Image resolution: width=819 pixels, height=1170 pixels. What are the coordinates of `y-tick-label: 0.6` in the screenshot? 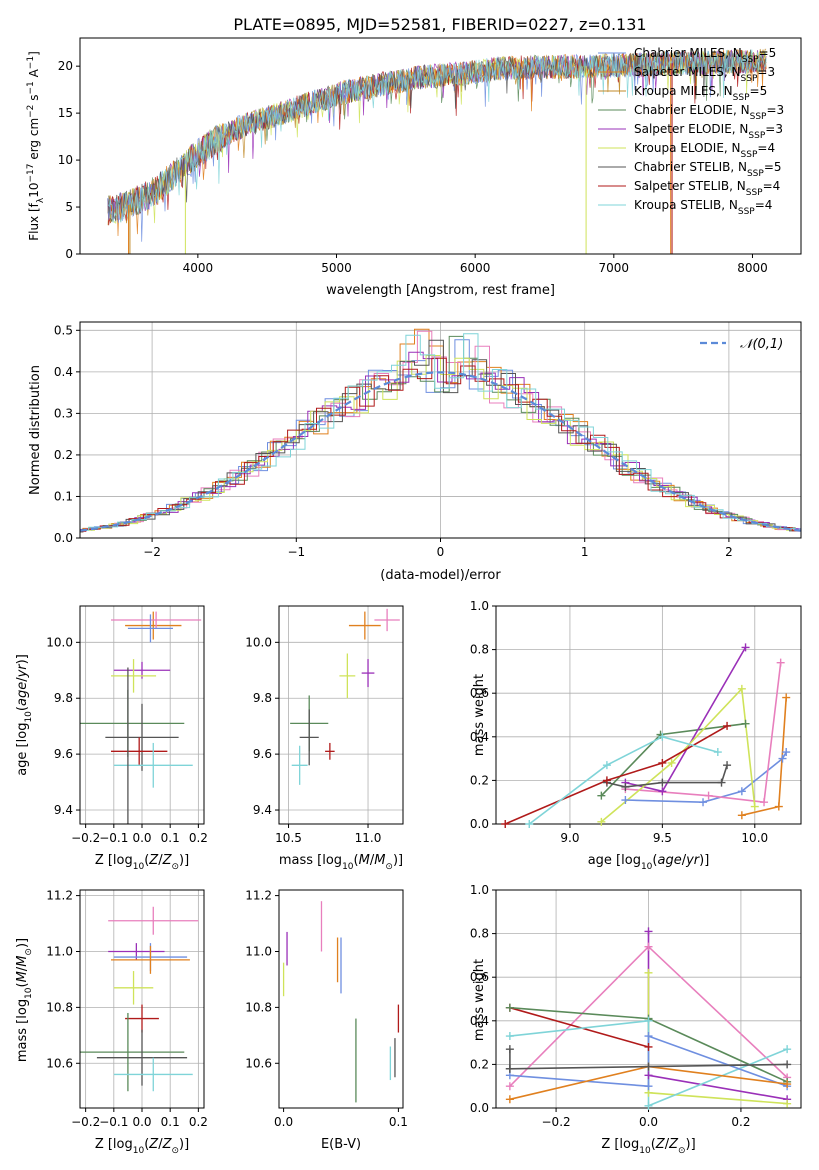 It's located at (479, 693).